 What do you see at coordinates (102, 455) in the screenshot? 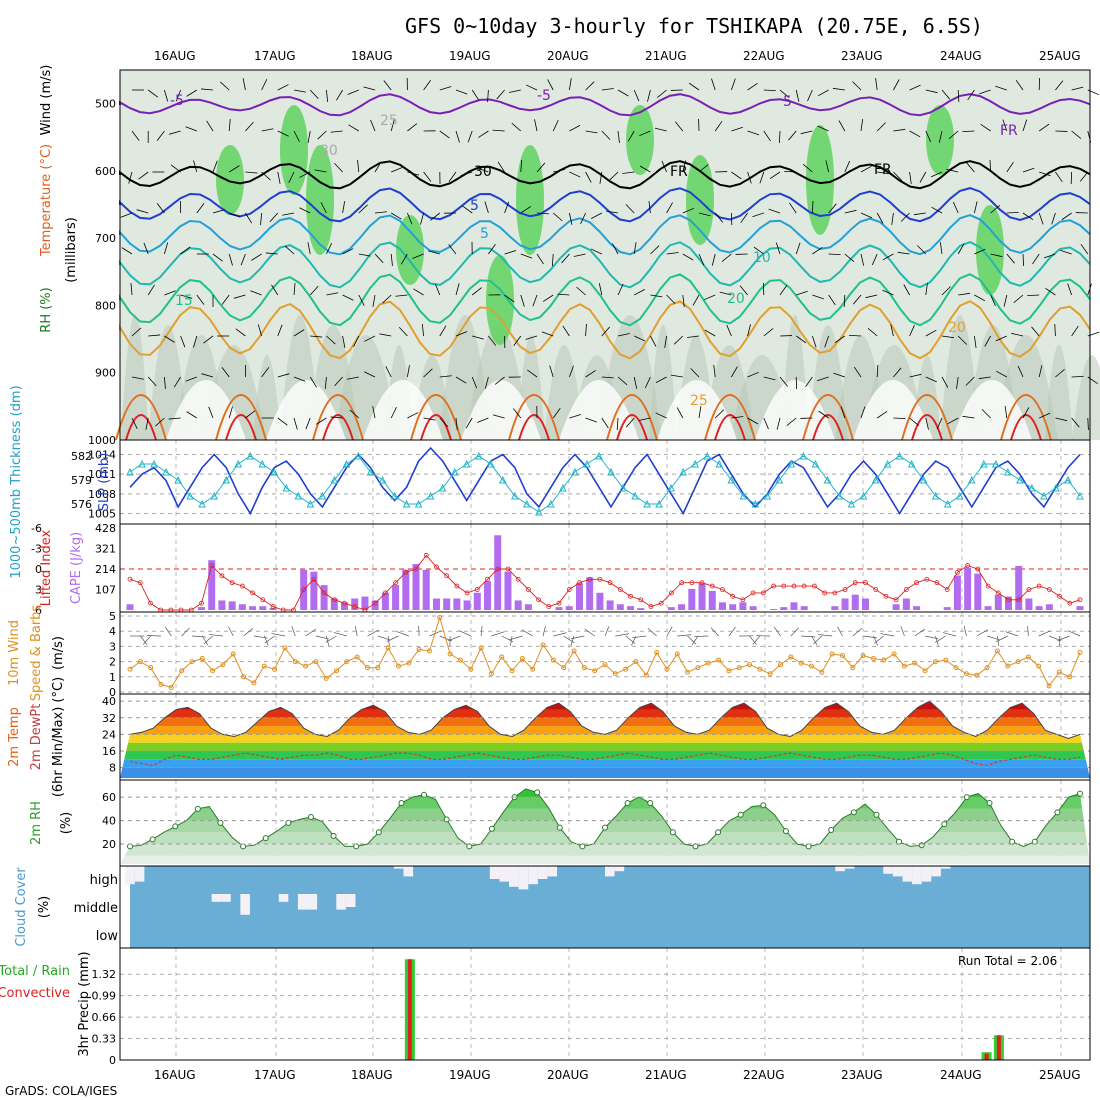
I see `slp-tick: 1014` at bounding box center [102, 455].